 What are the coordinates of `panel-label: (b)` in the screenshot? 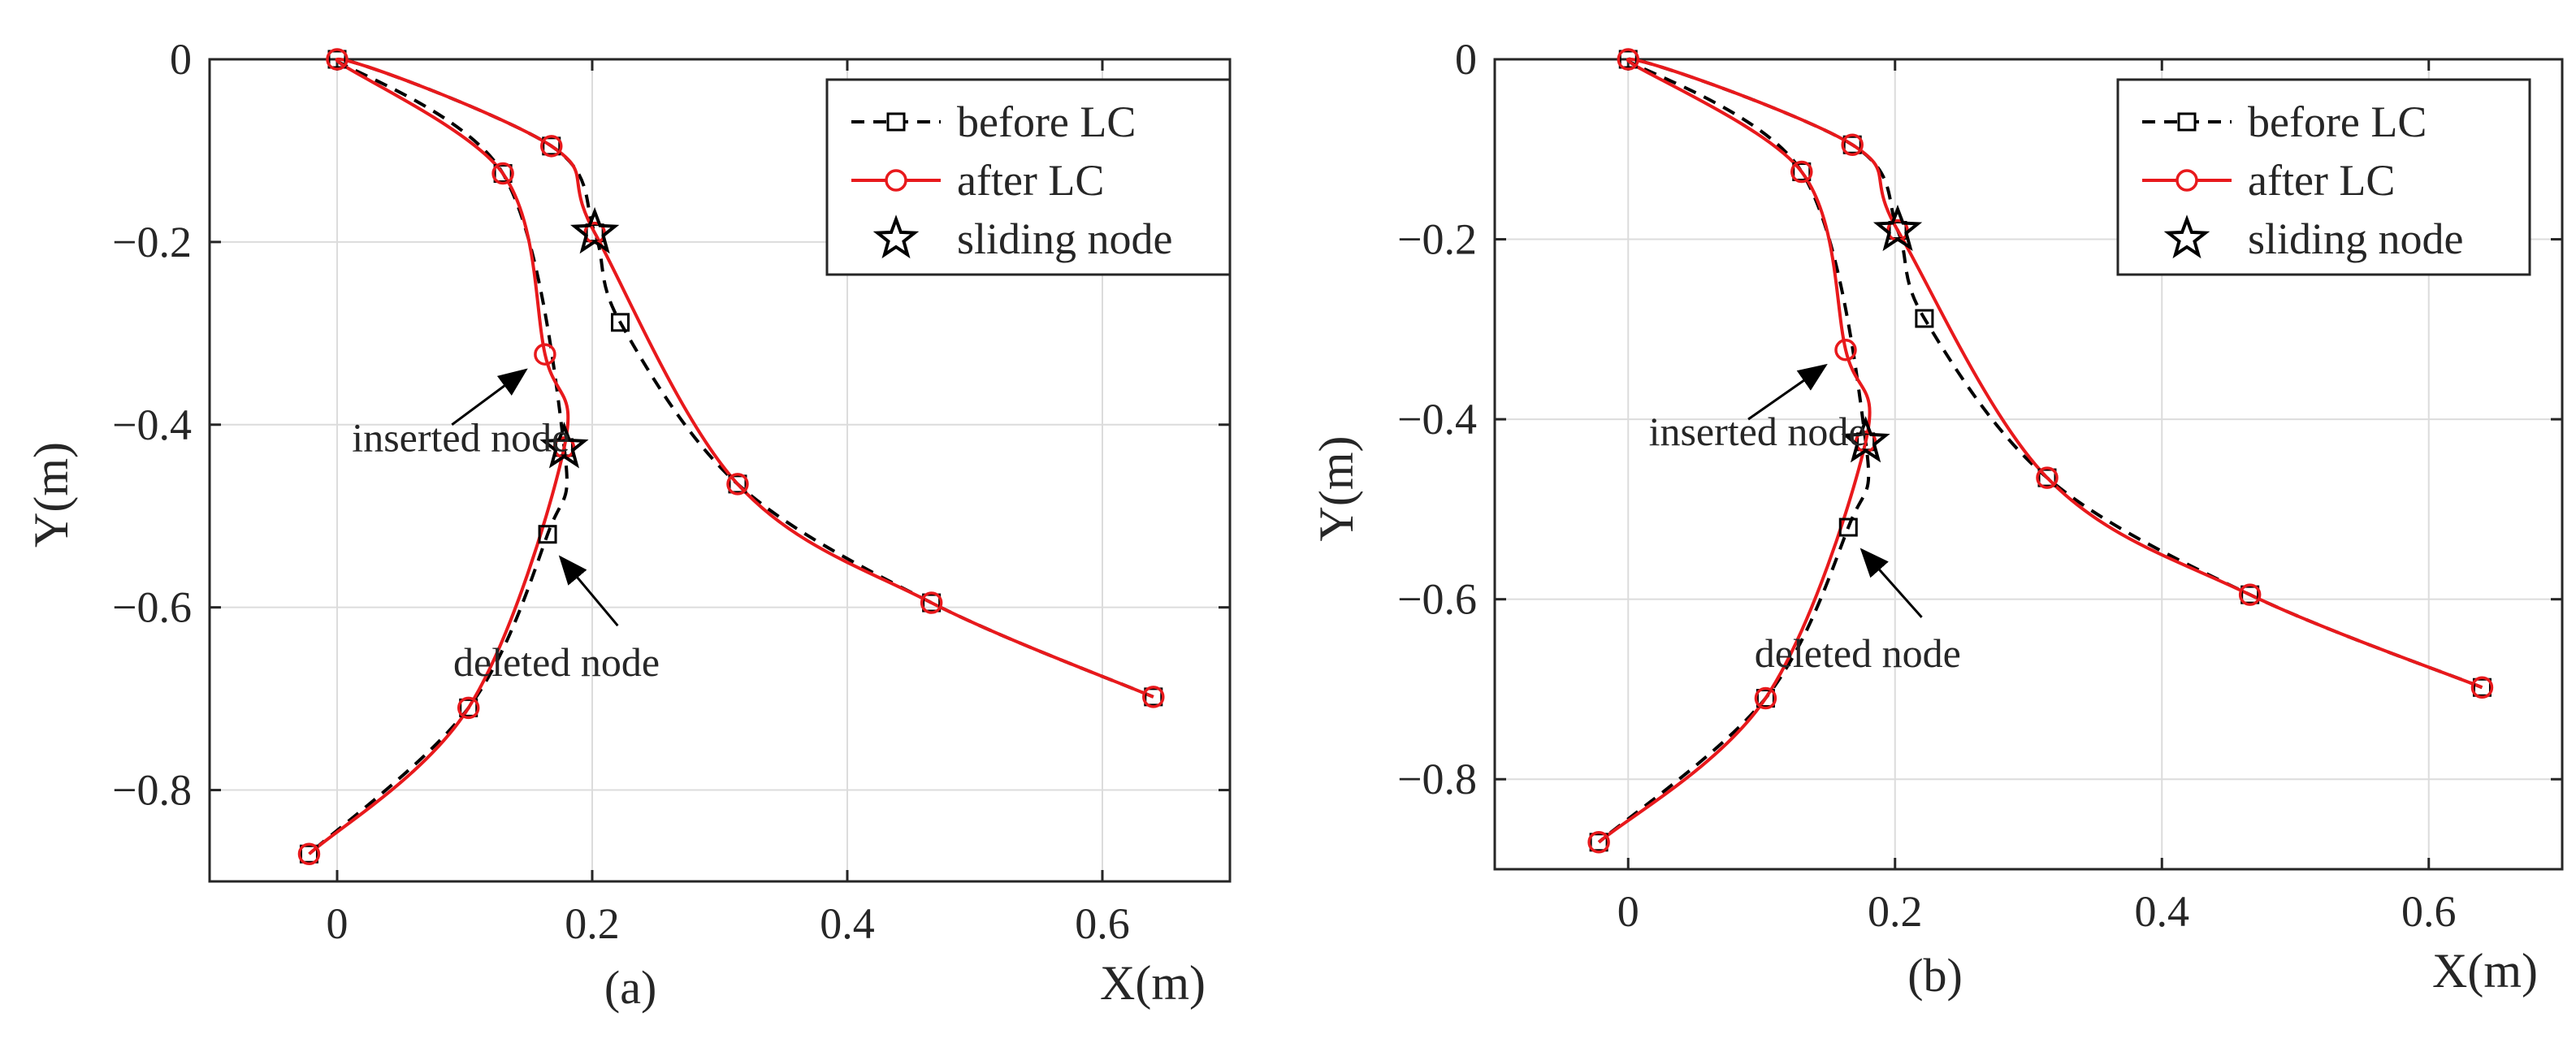 It's located at (1935, 975).